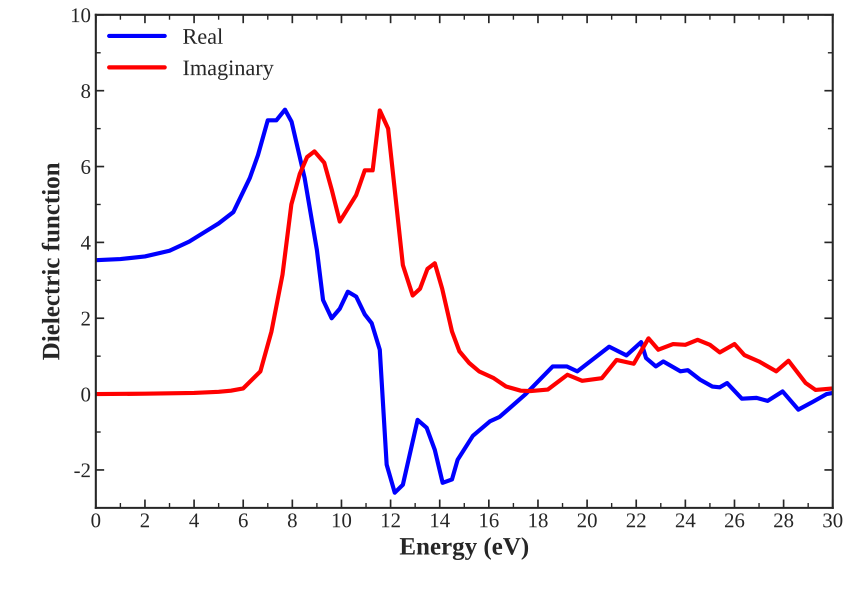  What do you see at coordinates (636, 520) in the screenshot?
I see `x-tick-label: 22` at bounding box center [636, 520].